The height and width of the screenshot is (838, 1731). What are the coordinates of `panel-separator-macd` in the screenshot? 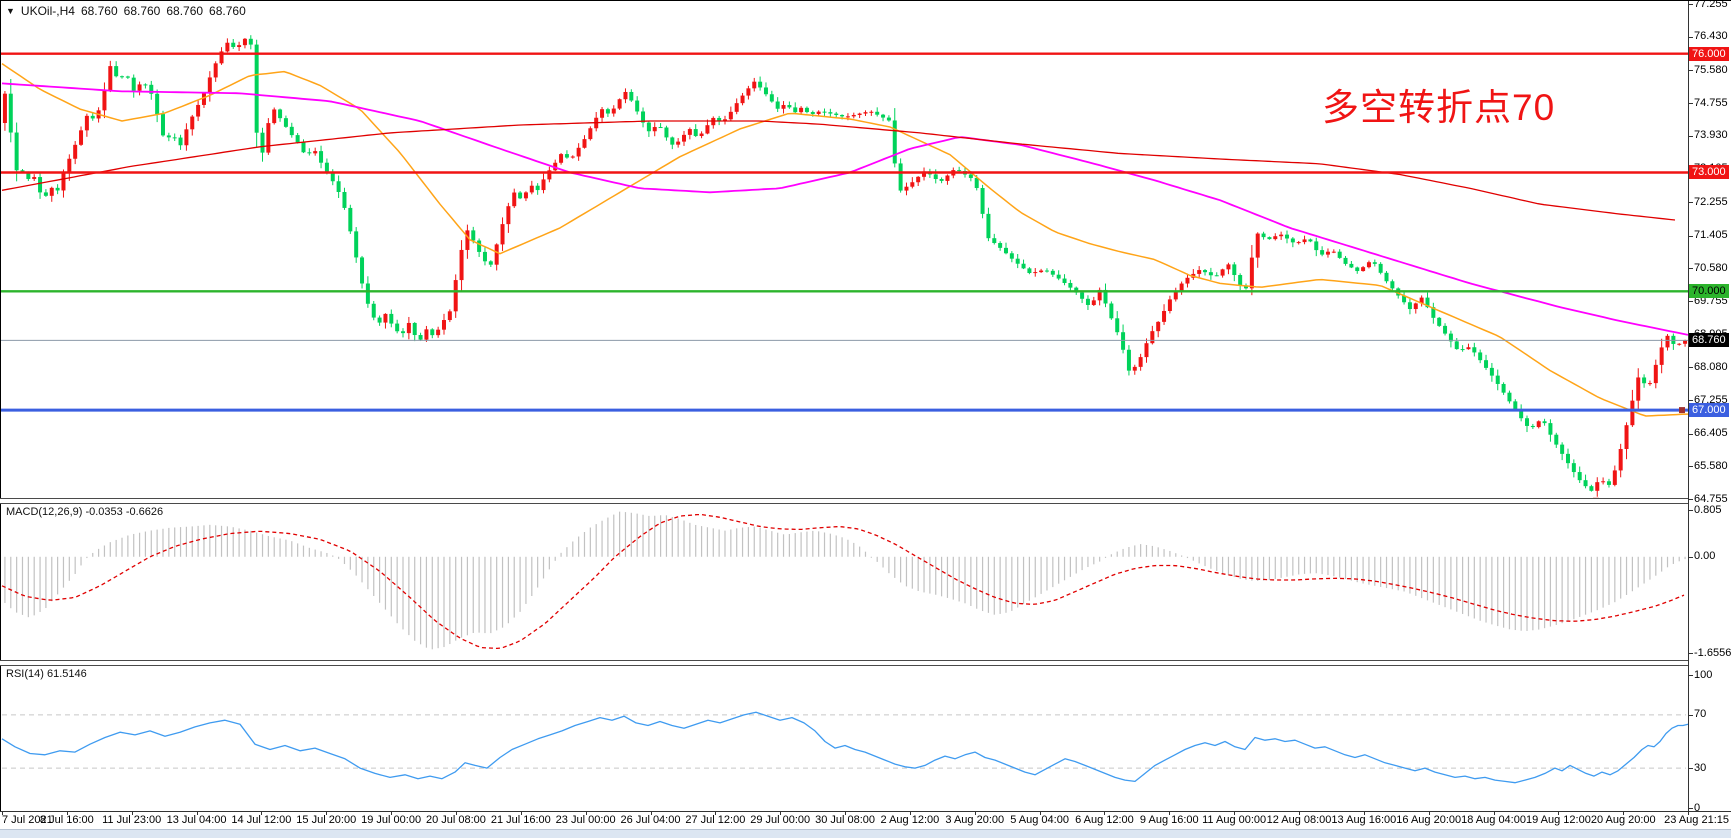 It's located at (844, 501).